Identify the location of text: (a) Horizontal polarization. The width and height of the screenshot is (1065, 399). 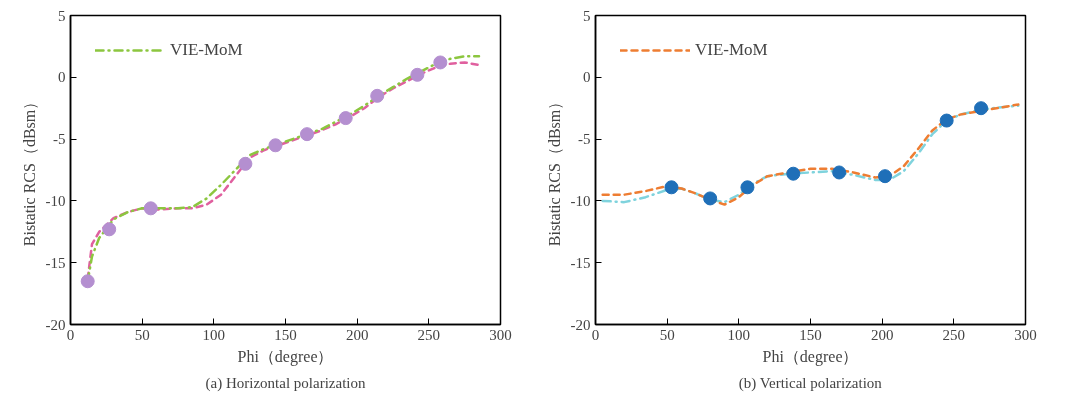
(285, 383).